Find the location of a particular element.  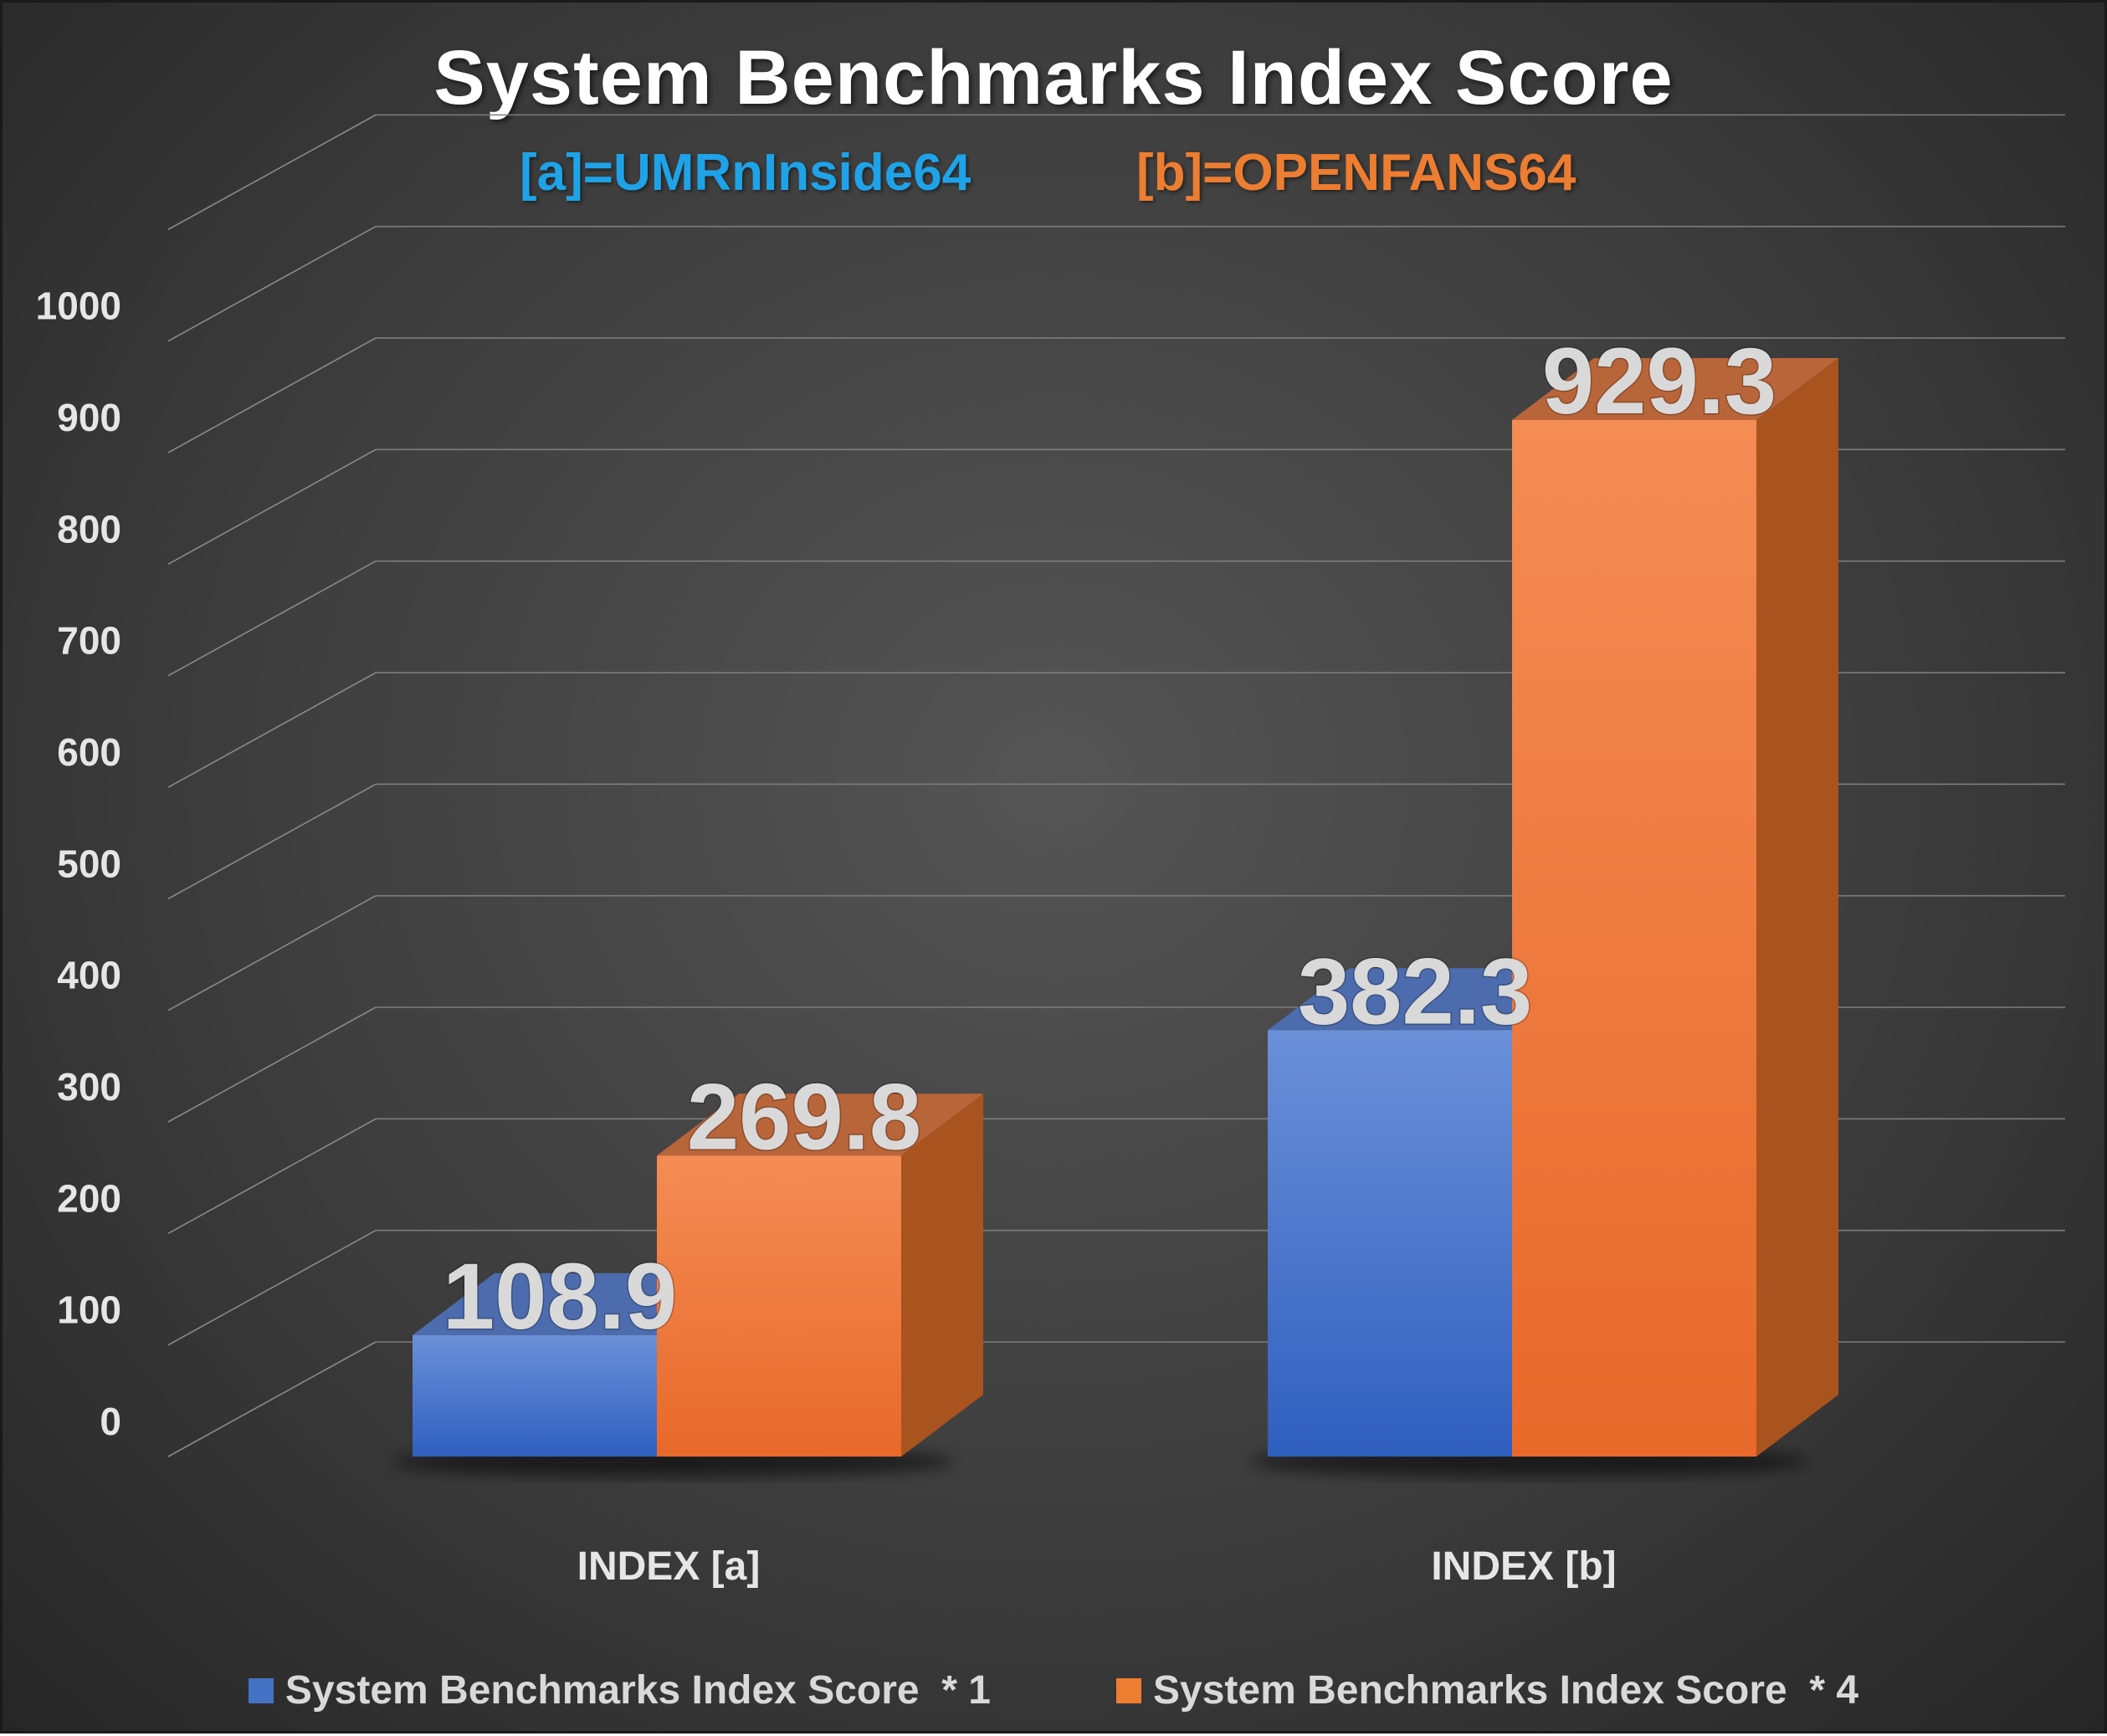

y-tick-label-900: 900 is located at coordinates (89, 417).